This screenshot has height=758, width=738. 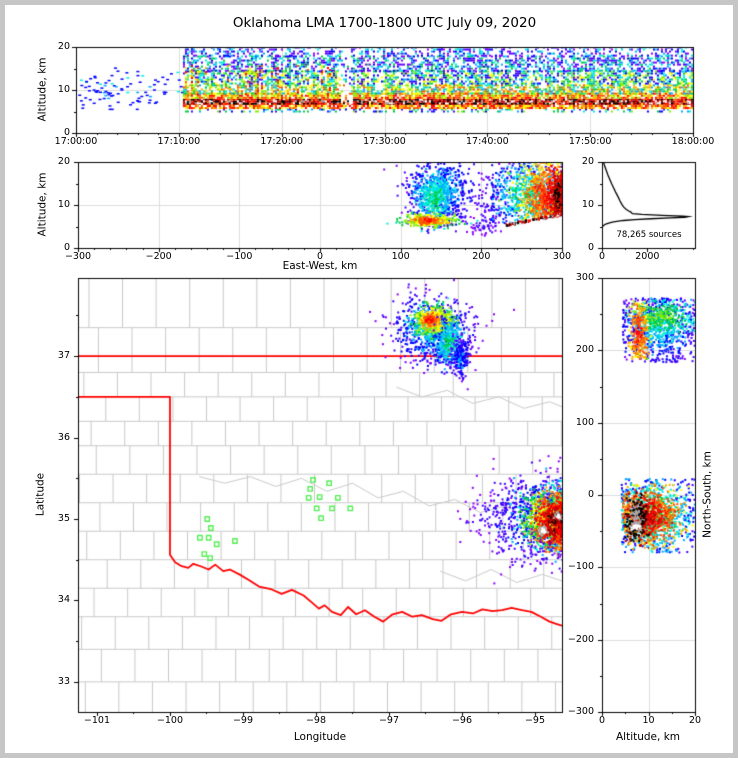 I want to click on time-tick-label: 17:00:00, so click(x=76, y=141).